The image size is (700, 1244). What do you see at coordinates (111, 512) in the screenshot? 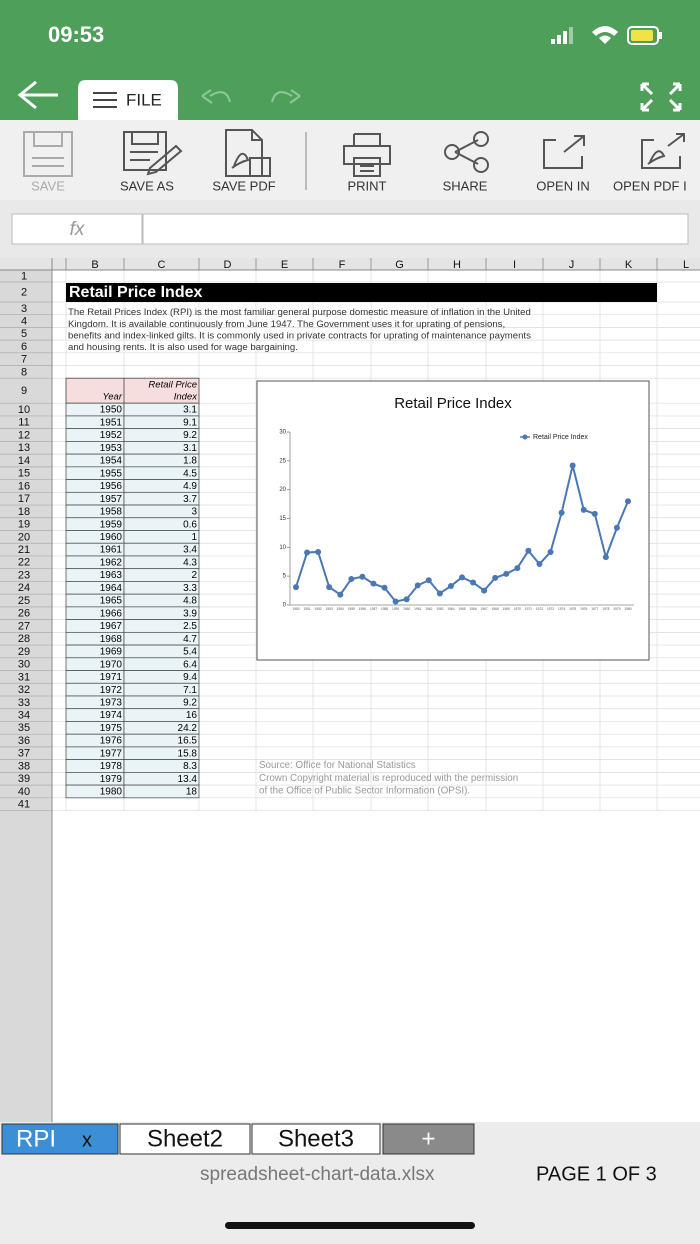
I see `year-value: 1958` at bounding box center [111, 512].